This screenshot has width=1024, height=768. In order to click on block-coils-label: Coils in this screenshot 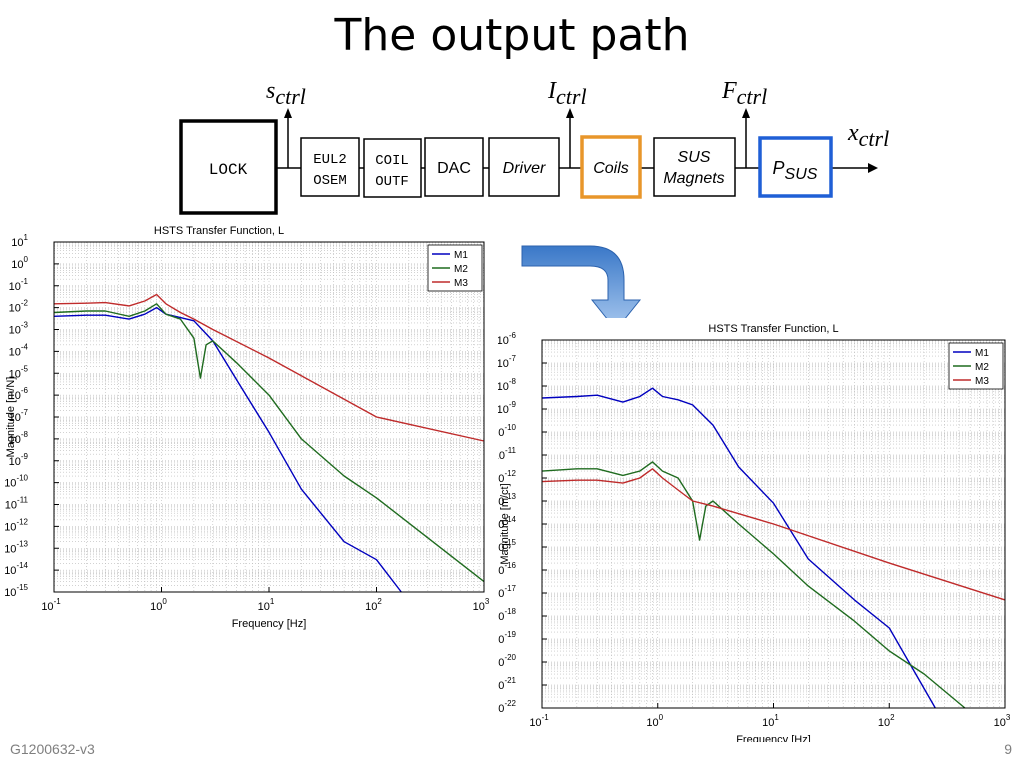, I will do `click(611, 168)`.